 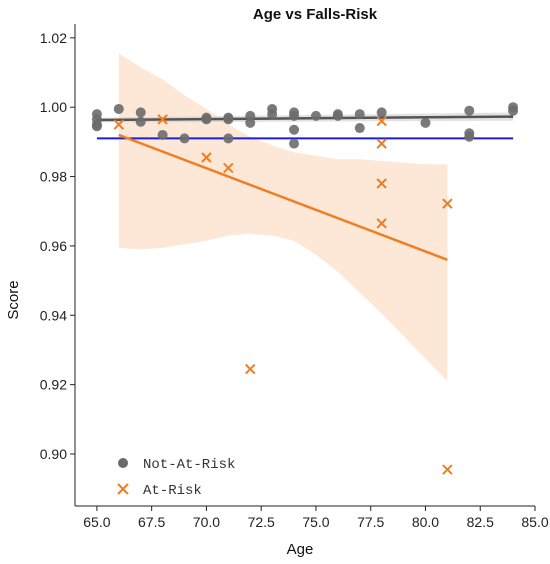 What do you see at coordinates (53, 177) in the screenshot?
I see `y-tick-label: 0.98` at bounding box center [53, 177].